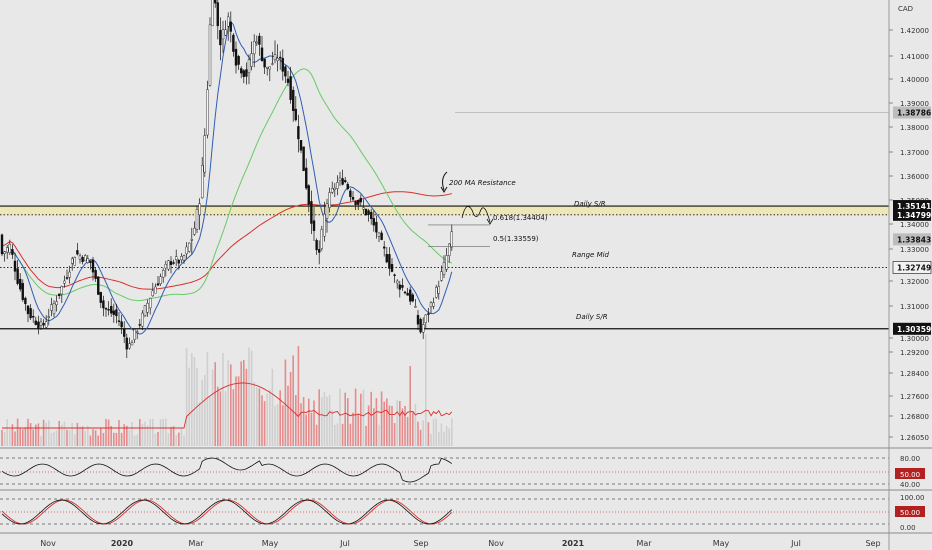  What do you see at coordinates (914, 239) in the screenshot?
I see `price-tag-label: 1.33843` at bounding box center [914, 239].